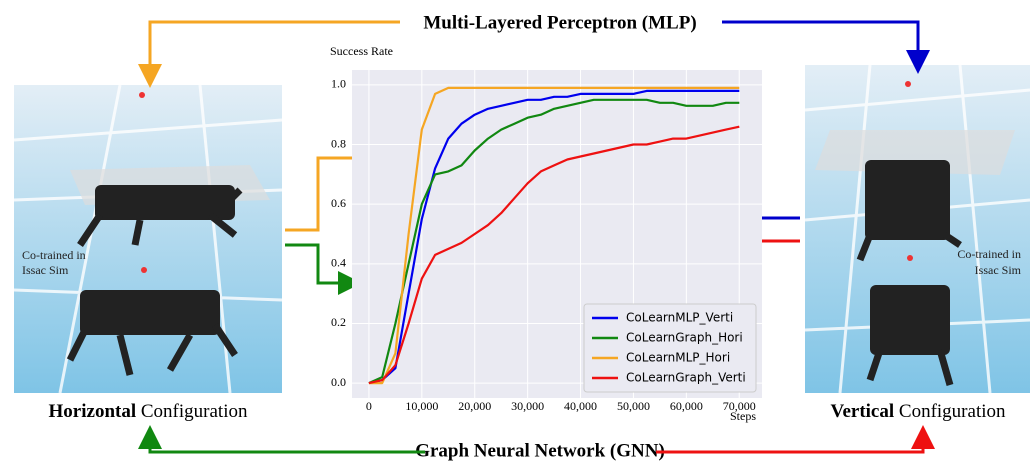 The image size is (1033, 465). I want to click on x-tick-label: 60,000, so click(686, 406).